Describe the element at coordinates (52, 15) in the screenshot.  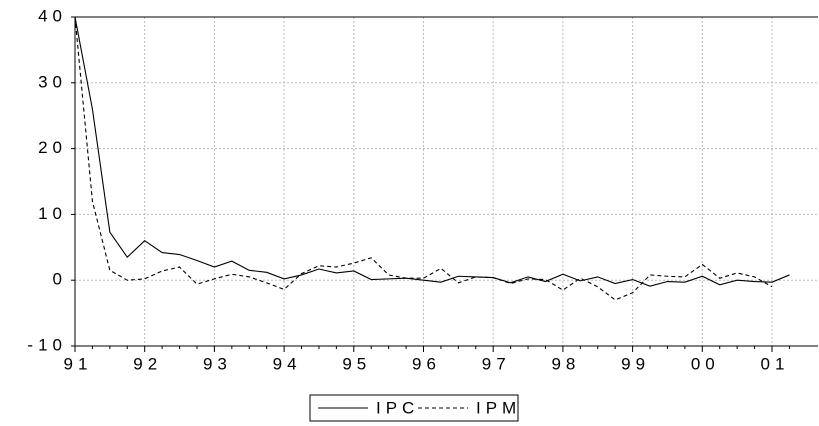
I see `y-tick-label: 40` at that location.